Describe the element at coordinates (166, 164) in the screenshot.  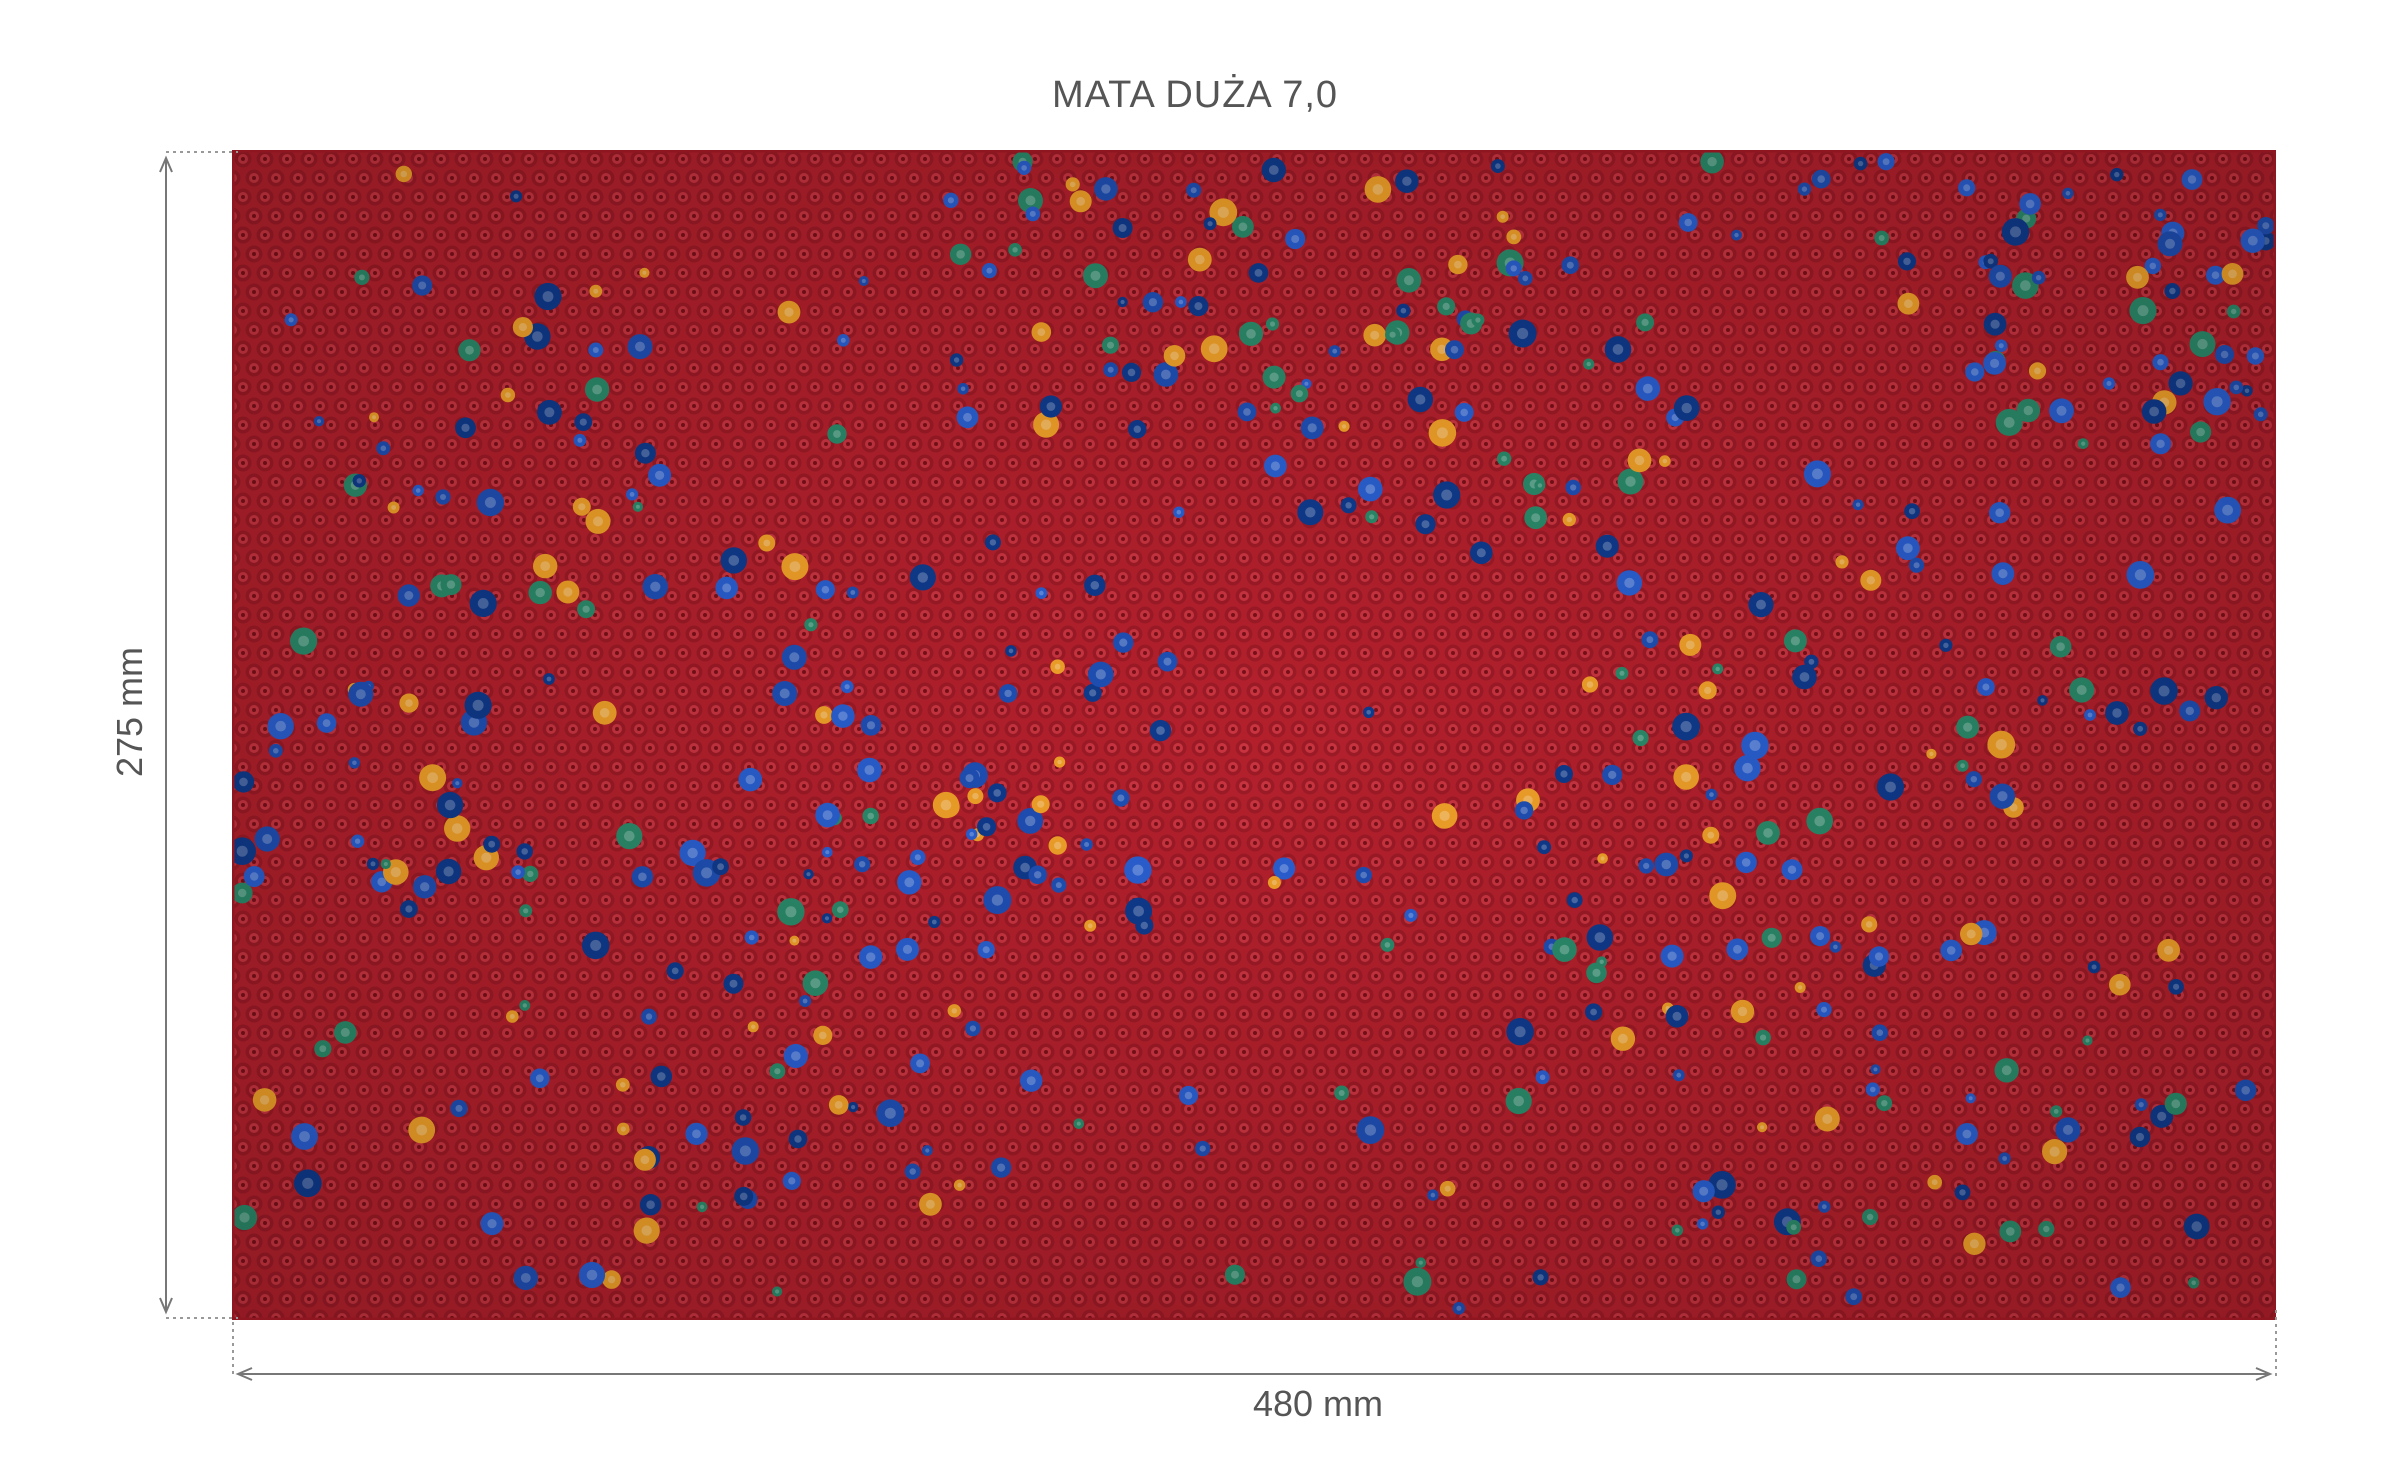
I see `height-arrow-top` at that location.